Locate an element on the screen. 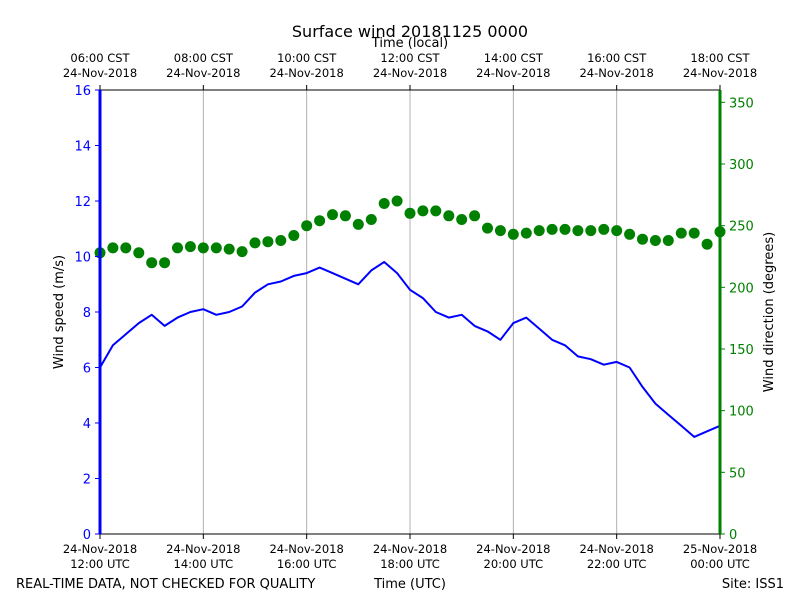 This screenshot has width=800, height=600. x-tick-label-bottom-time: 14:00 UTC is located at coordinates (204, 564).